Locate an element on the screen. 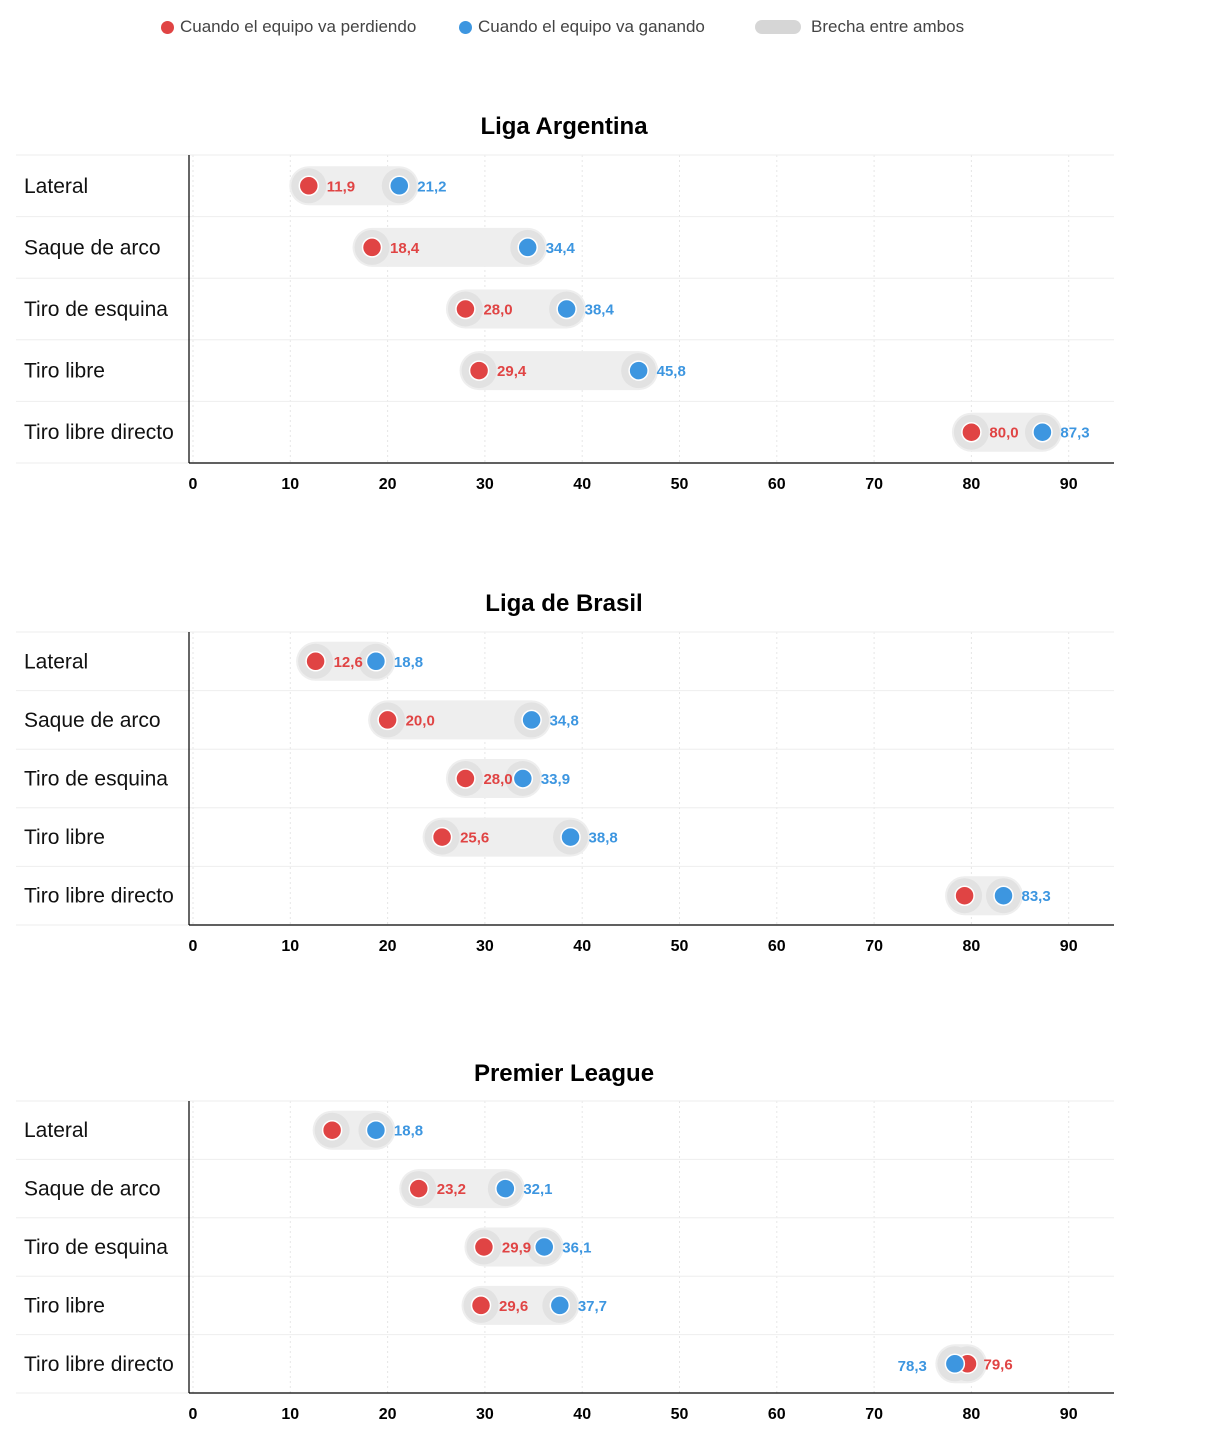 The height and width of the screenshot is (1456, 1222). winning-value-label: 21,2 is located at coordinates (431, 186).